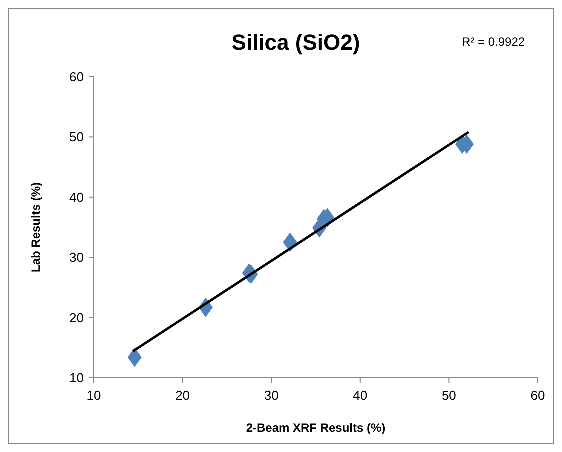  What do you see at coordinates (183, 395) in the screenshot?
I see `x-tick-label: 20` at bounding box center [183, 395].